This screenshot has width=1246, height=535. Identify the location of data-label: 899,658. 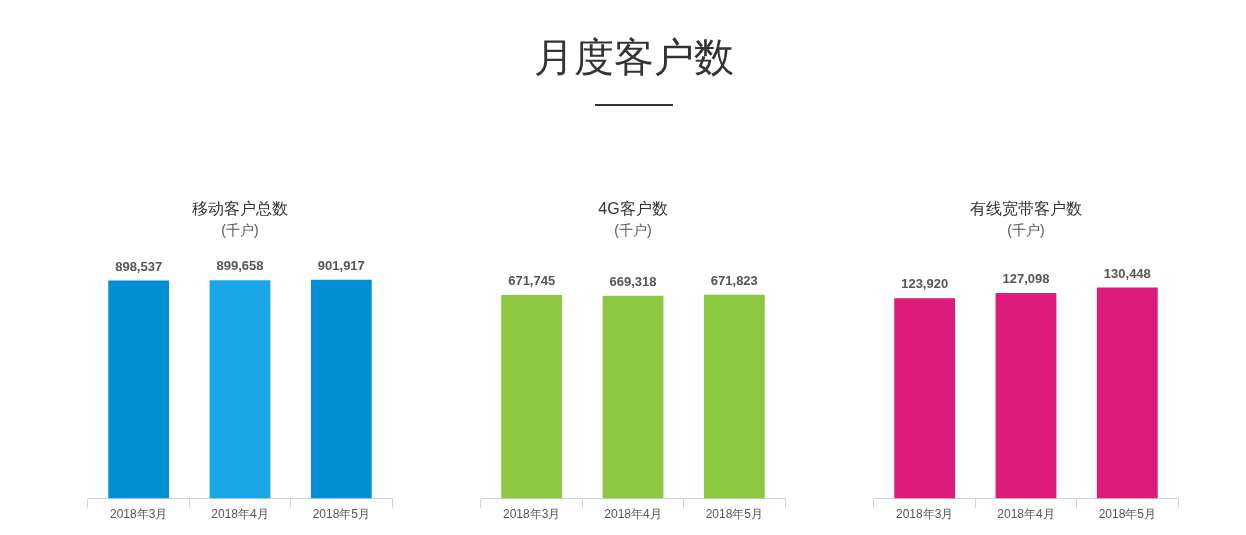
(240, 266).